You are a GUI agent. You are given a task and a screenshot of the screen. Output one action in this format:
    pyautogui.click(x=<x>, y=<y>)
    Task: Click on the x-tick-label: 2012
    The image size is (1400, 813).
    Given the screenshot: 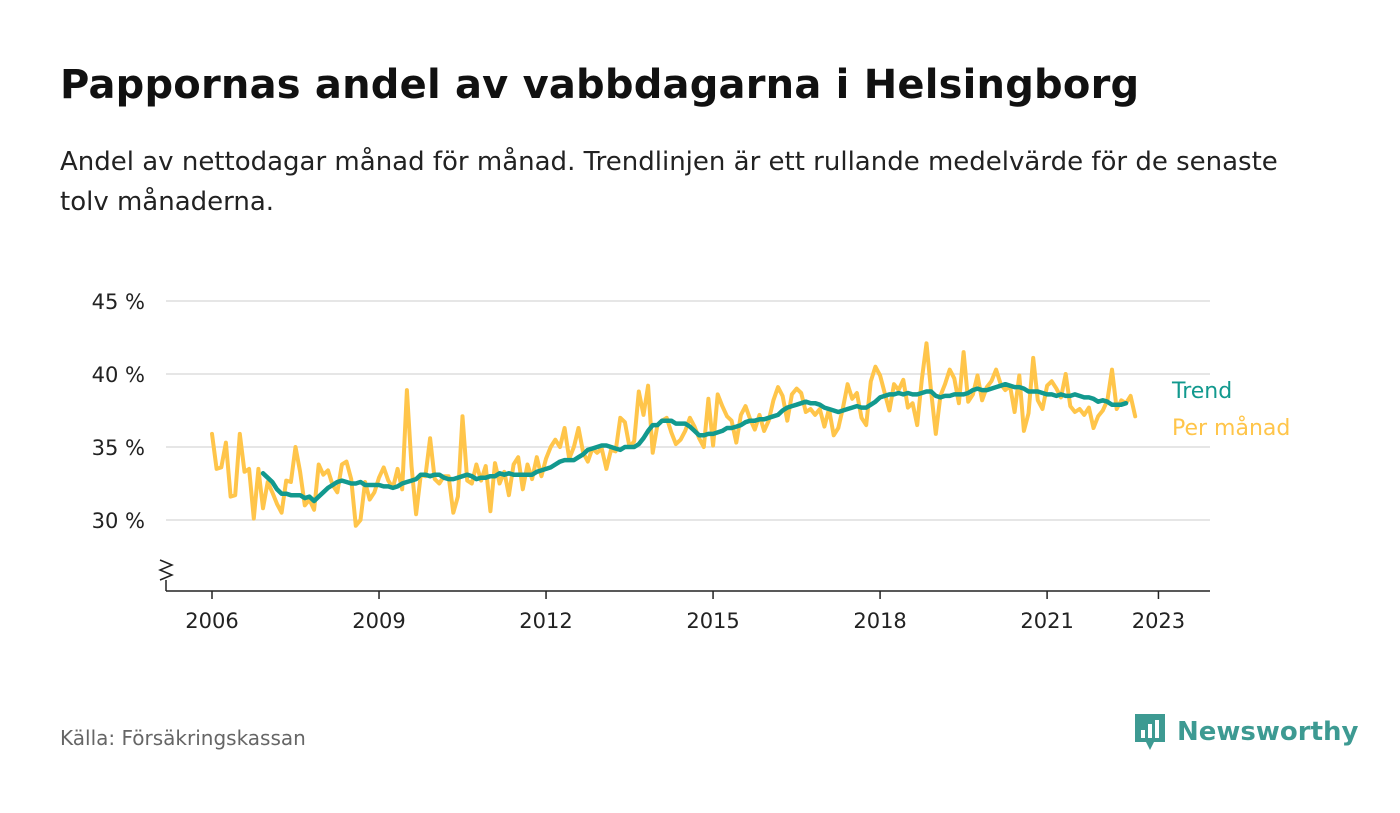 What is the action you would take?
    pyautogui.click(x=545, y=621)
    